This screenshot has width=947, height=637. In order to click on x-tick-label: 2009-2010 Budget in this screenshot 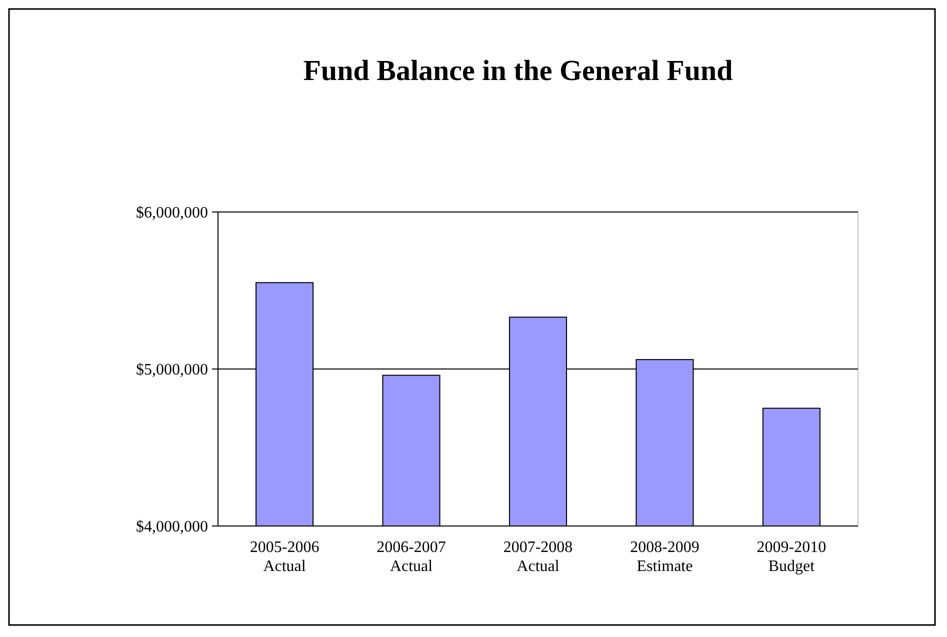, I will do `click(791, 557)`.